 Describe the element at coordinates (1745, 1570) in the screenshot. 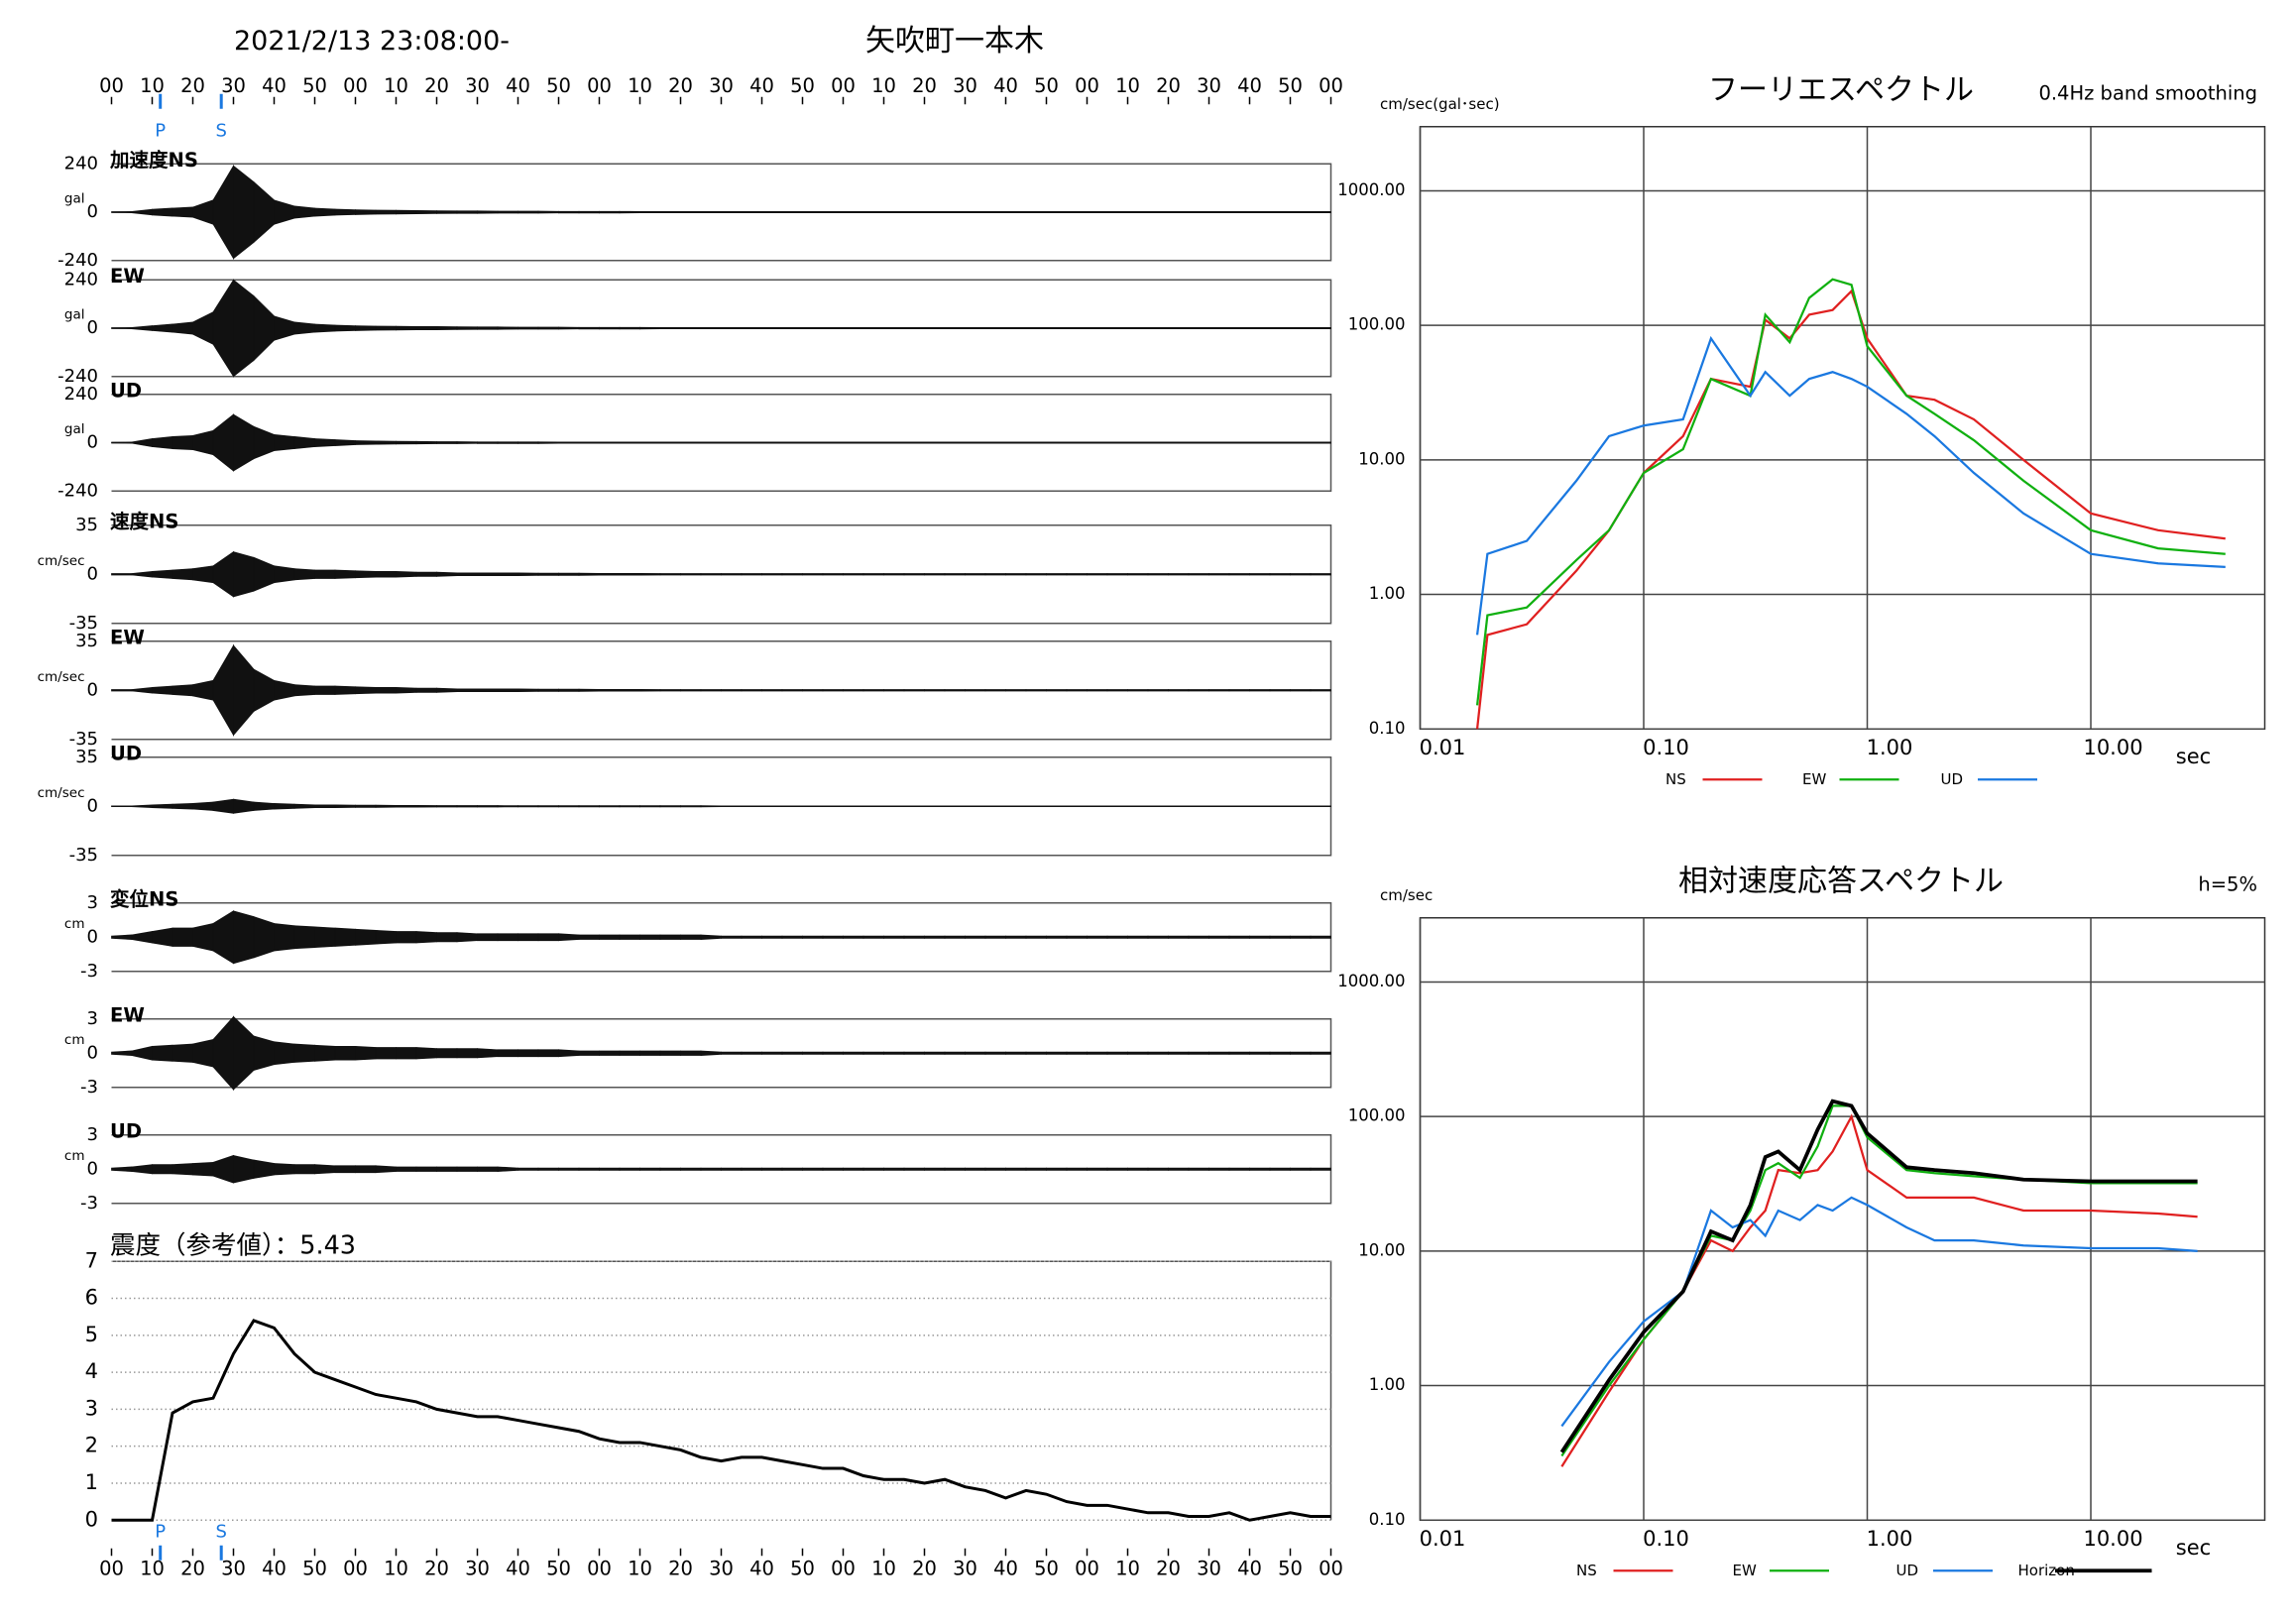

I see `legend-label: EW` at that location.